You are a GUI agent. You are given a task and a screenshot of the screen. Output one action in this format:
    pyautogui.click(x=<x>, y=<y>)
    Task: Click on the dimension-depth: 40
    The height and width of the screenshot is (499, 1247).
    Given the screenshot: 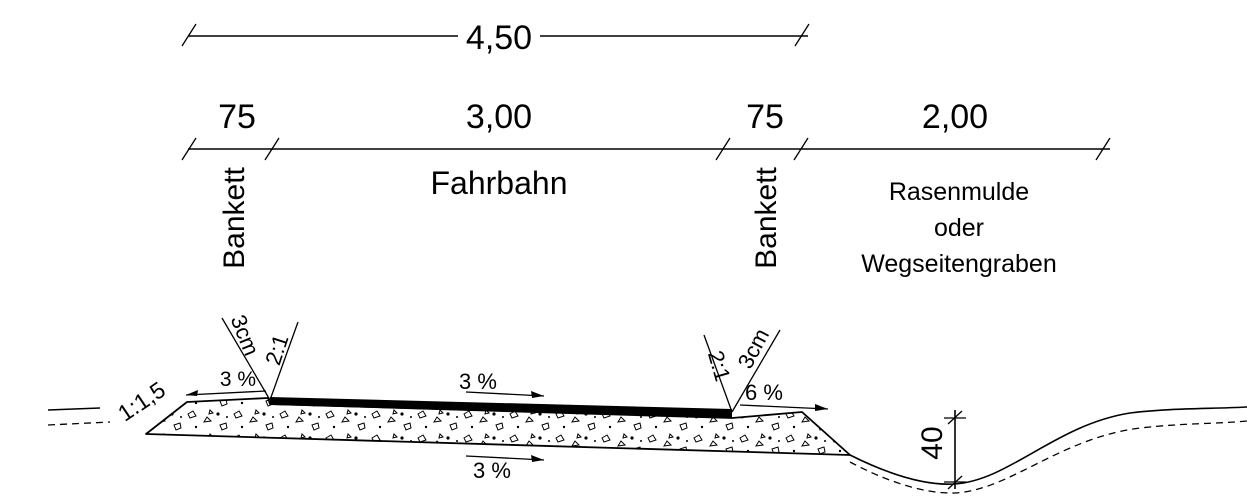 What is the action you would take?
    pyautogui.click(x=941, y=450)
    